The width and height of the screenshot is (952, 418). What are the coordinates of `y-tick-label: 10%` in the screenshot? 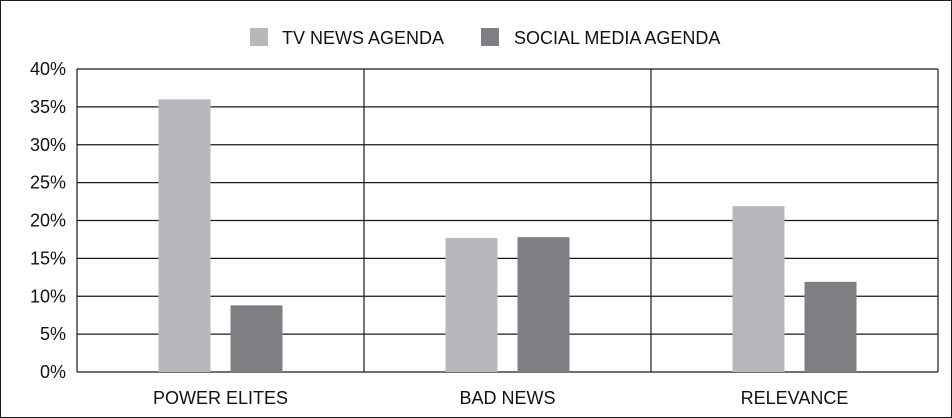 It's located at (48, 296).